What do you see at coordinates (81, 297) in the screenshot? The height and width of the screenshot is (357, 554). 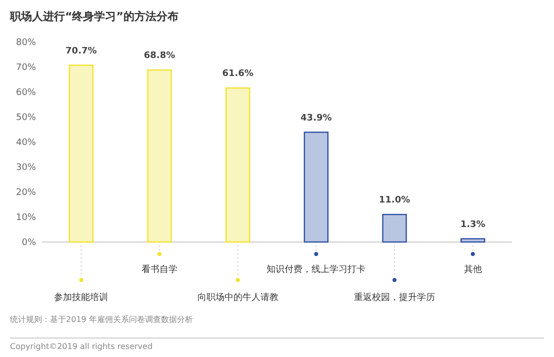 I see `x-tick-label: 参加技能培训` at bounding box center [81, 297].